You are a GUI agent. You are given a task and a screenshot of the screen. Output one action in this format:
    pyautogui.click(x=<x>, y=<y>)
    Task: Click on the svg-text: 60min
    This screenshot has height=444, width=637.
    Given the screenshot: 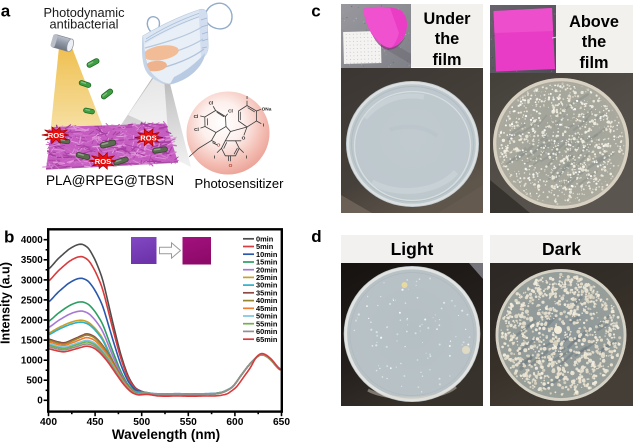 What is the action you would take?
    pyautogui.click(x=267, y=331)
    